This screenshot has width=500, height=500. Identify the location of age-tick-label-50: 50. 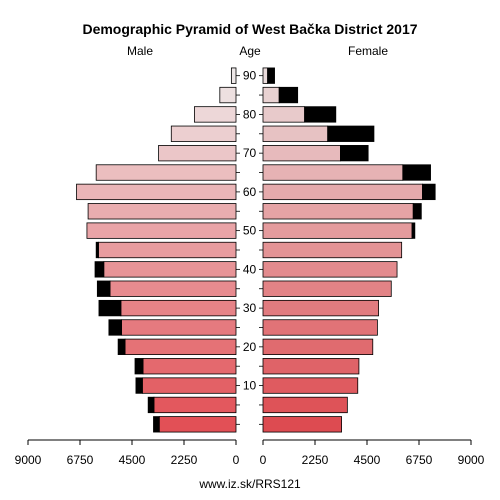
(250, 231).